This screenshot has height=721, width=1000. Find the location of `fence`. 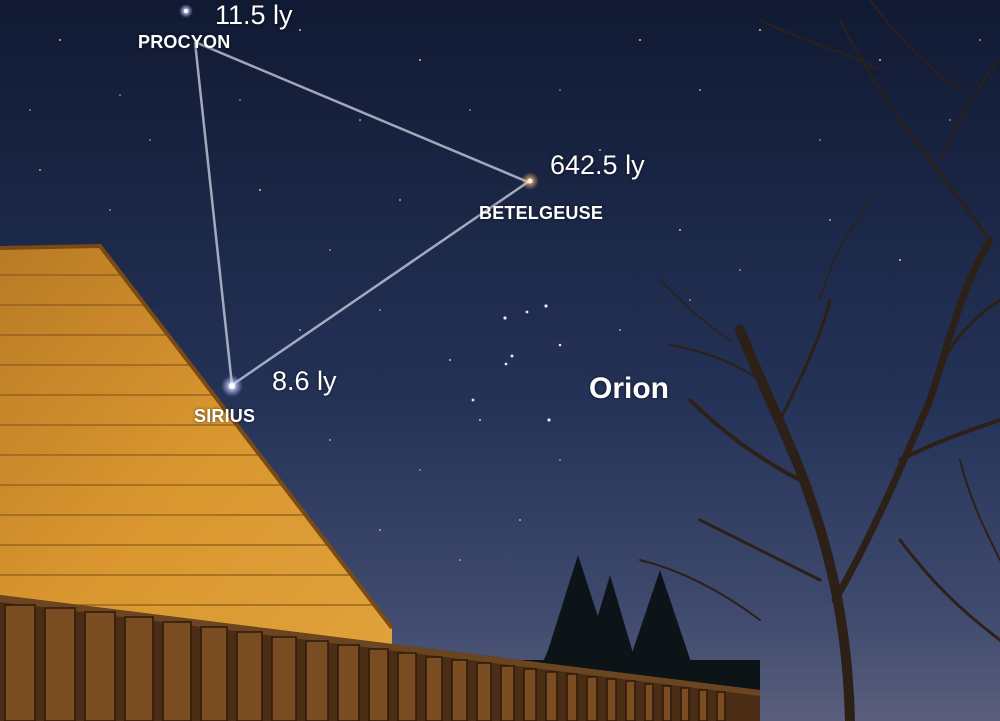

fence is located at coordinates (380, 658).